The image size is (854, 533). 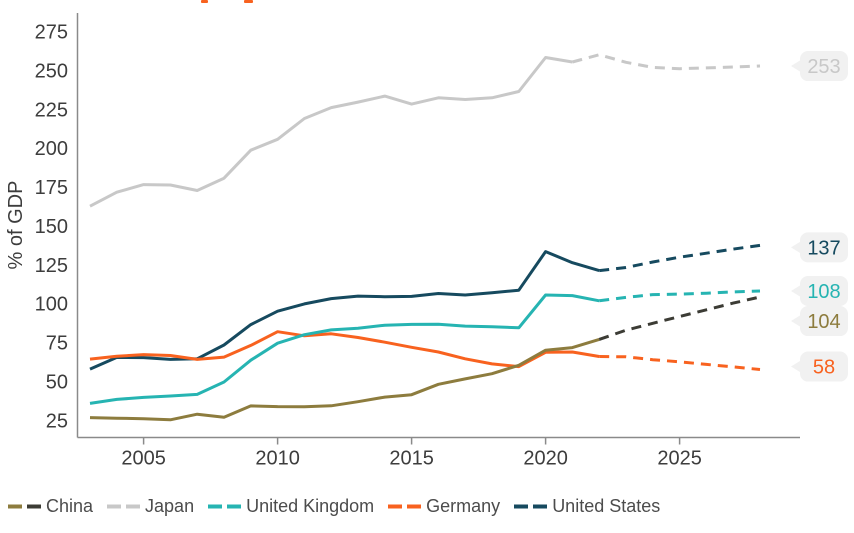 What do you see at coordinates (51, 305) in the screenshot?
I see `y-tick-label: 100` at bounding box center [51, 305].